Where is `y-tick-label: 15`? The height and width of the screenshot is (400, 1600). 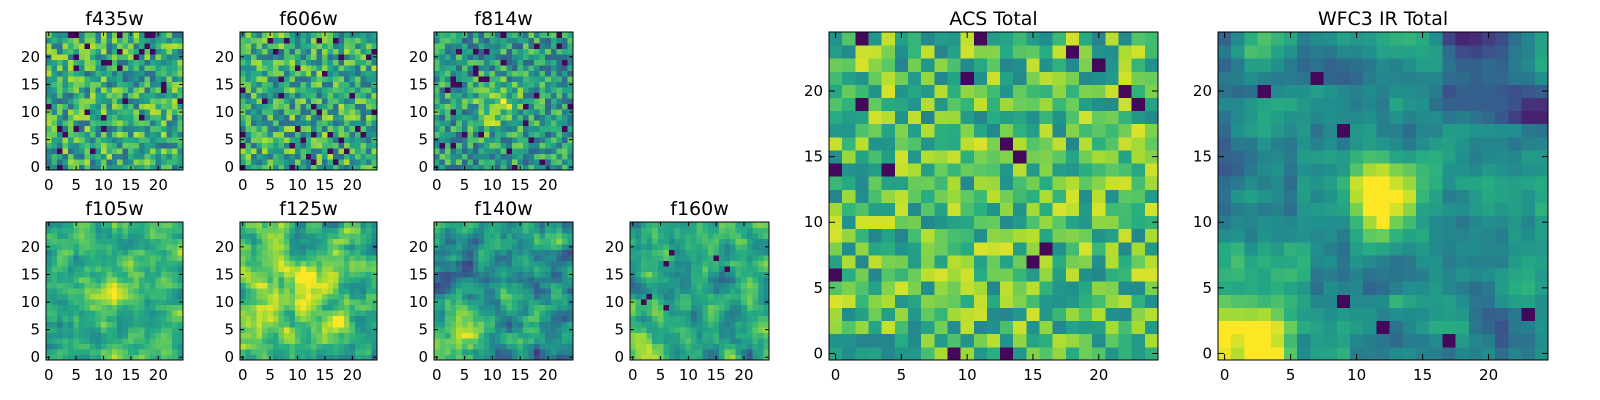 y-tick-label: 15 is located at coordinates (614, 274).